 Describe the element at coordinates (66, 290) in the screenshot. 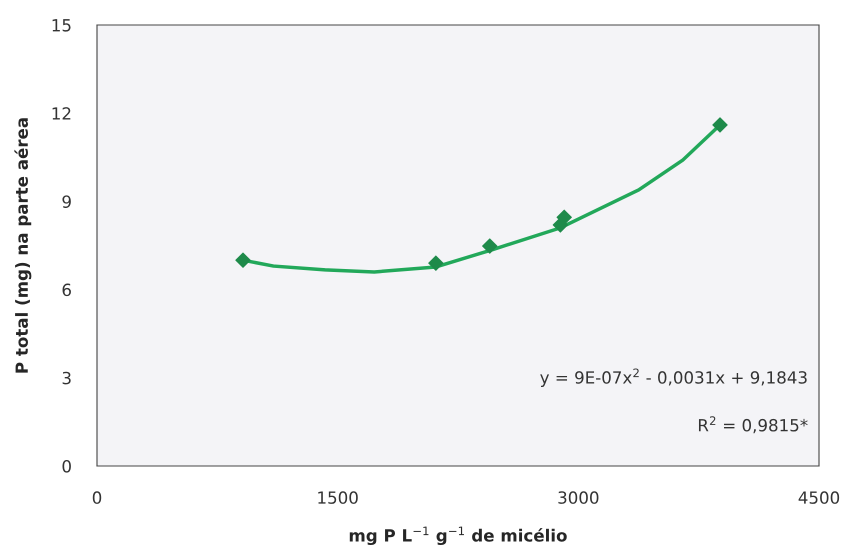

I see `y-tick-label: 6` at that location.